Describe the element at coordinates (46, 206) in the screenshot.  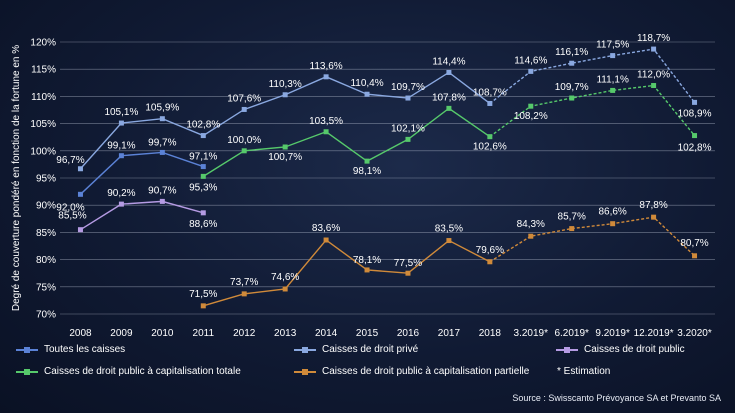
I see `y-tick-label: 90%` at that location.